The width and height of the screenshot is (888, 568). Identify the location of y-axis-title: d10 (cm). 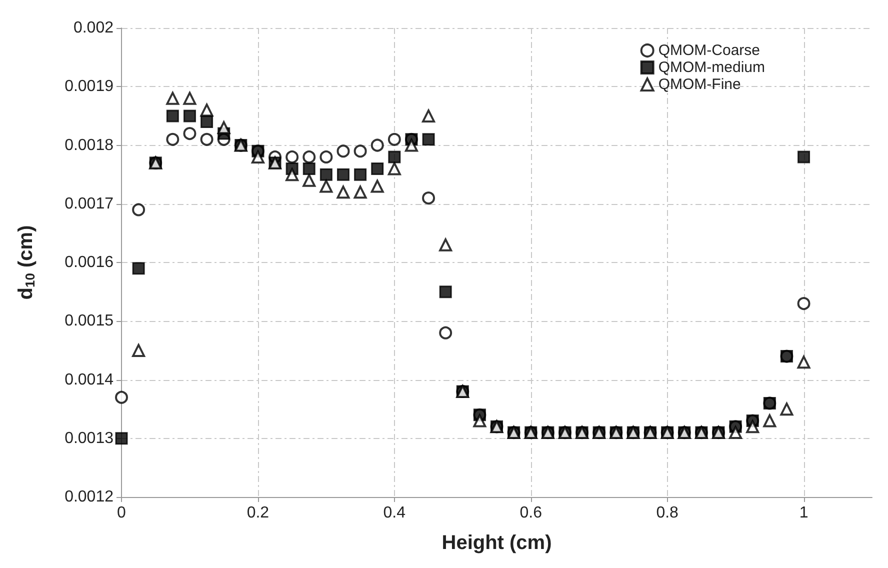
(26, 262).